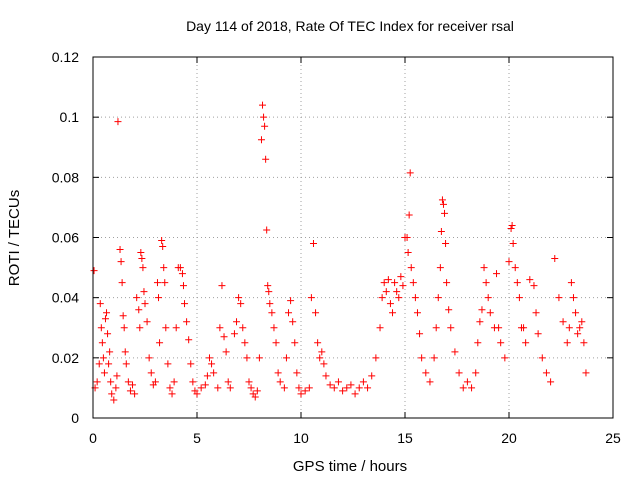 The image size is (640, 480). Describe the element at coordinates (65, 177) in the screenshot. I see `y-tick-label: 0.08` at that location.